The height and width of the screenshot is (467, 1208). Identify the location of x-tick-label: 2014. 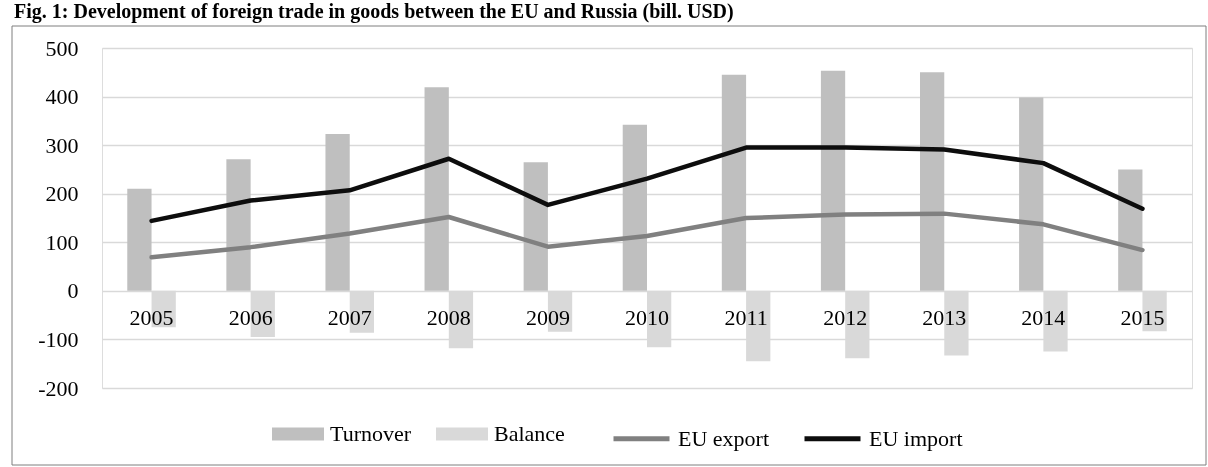
(1043, 318).